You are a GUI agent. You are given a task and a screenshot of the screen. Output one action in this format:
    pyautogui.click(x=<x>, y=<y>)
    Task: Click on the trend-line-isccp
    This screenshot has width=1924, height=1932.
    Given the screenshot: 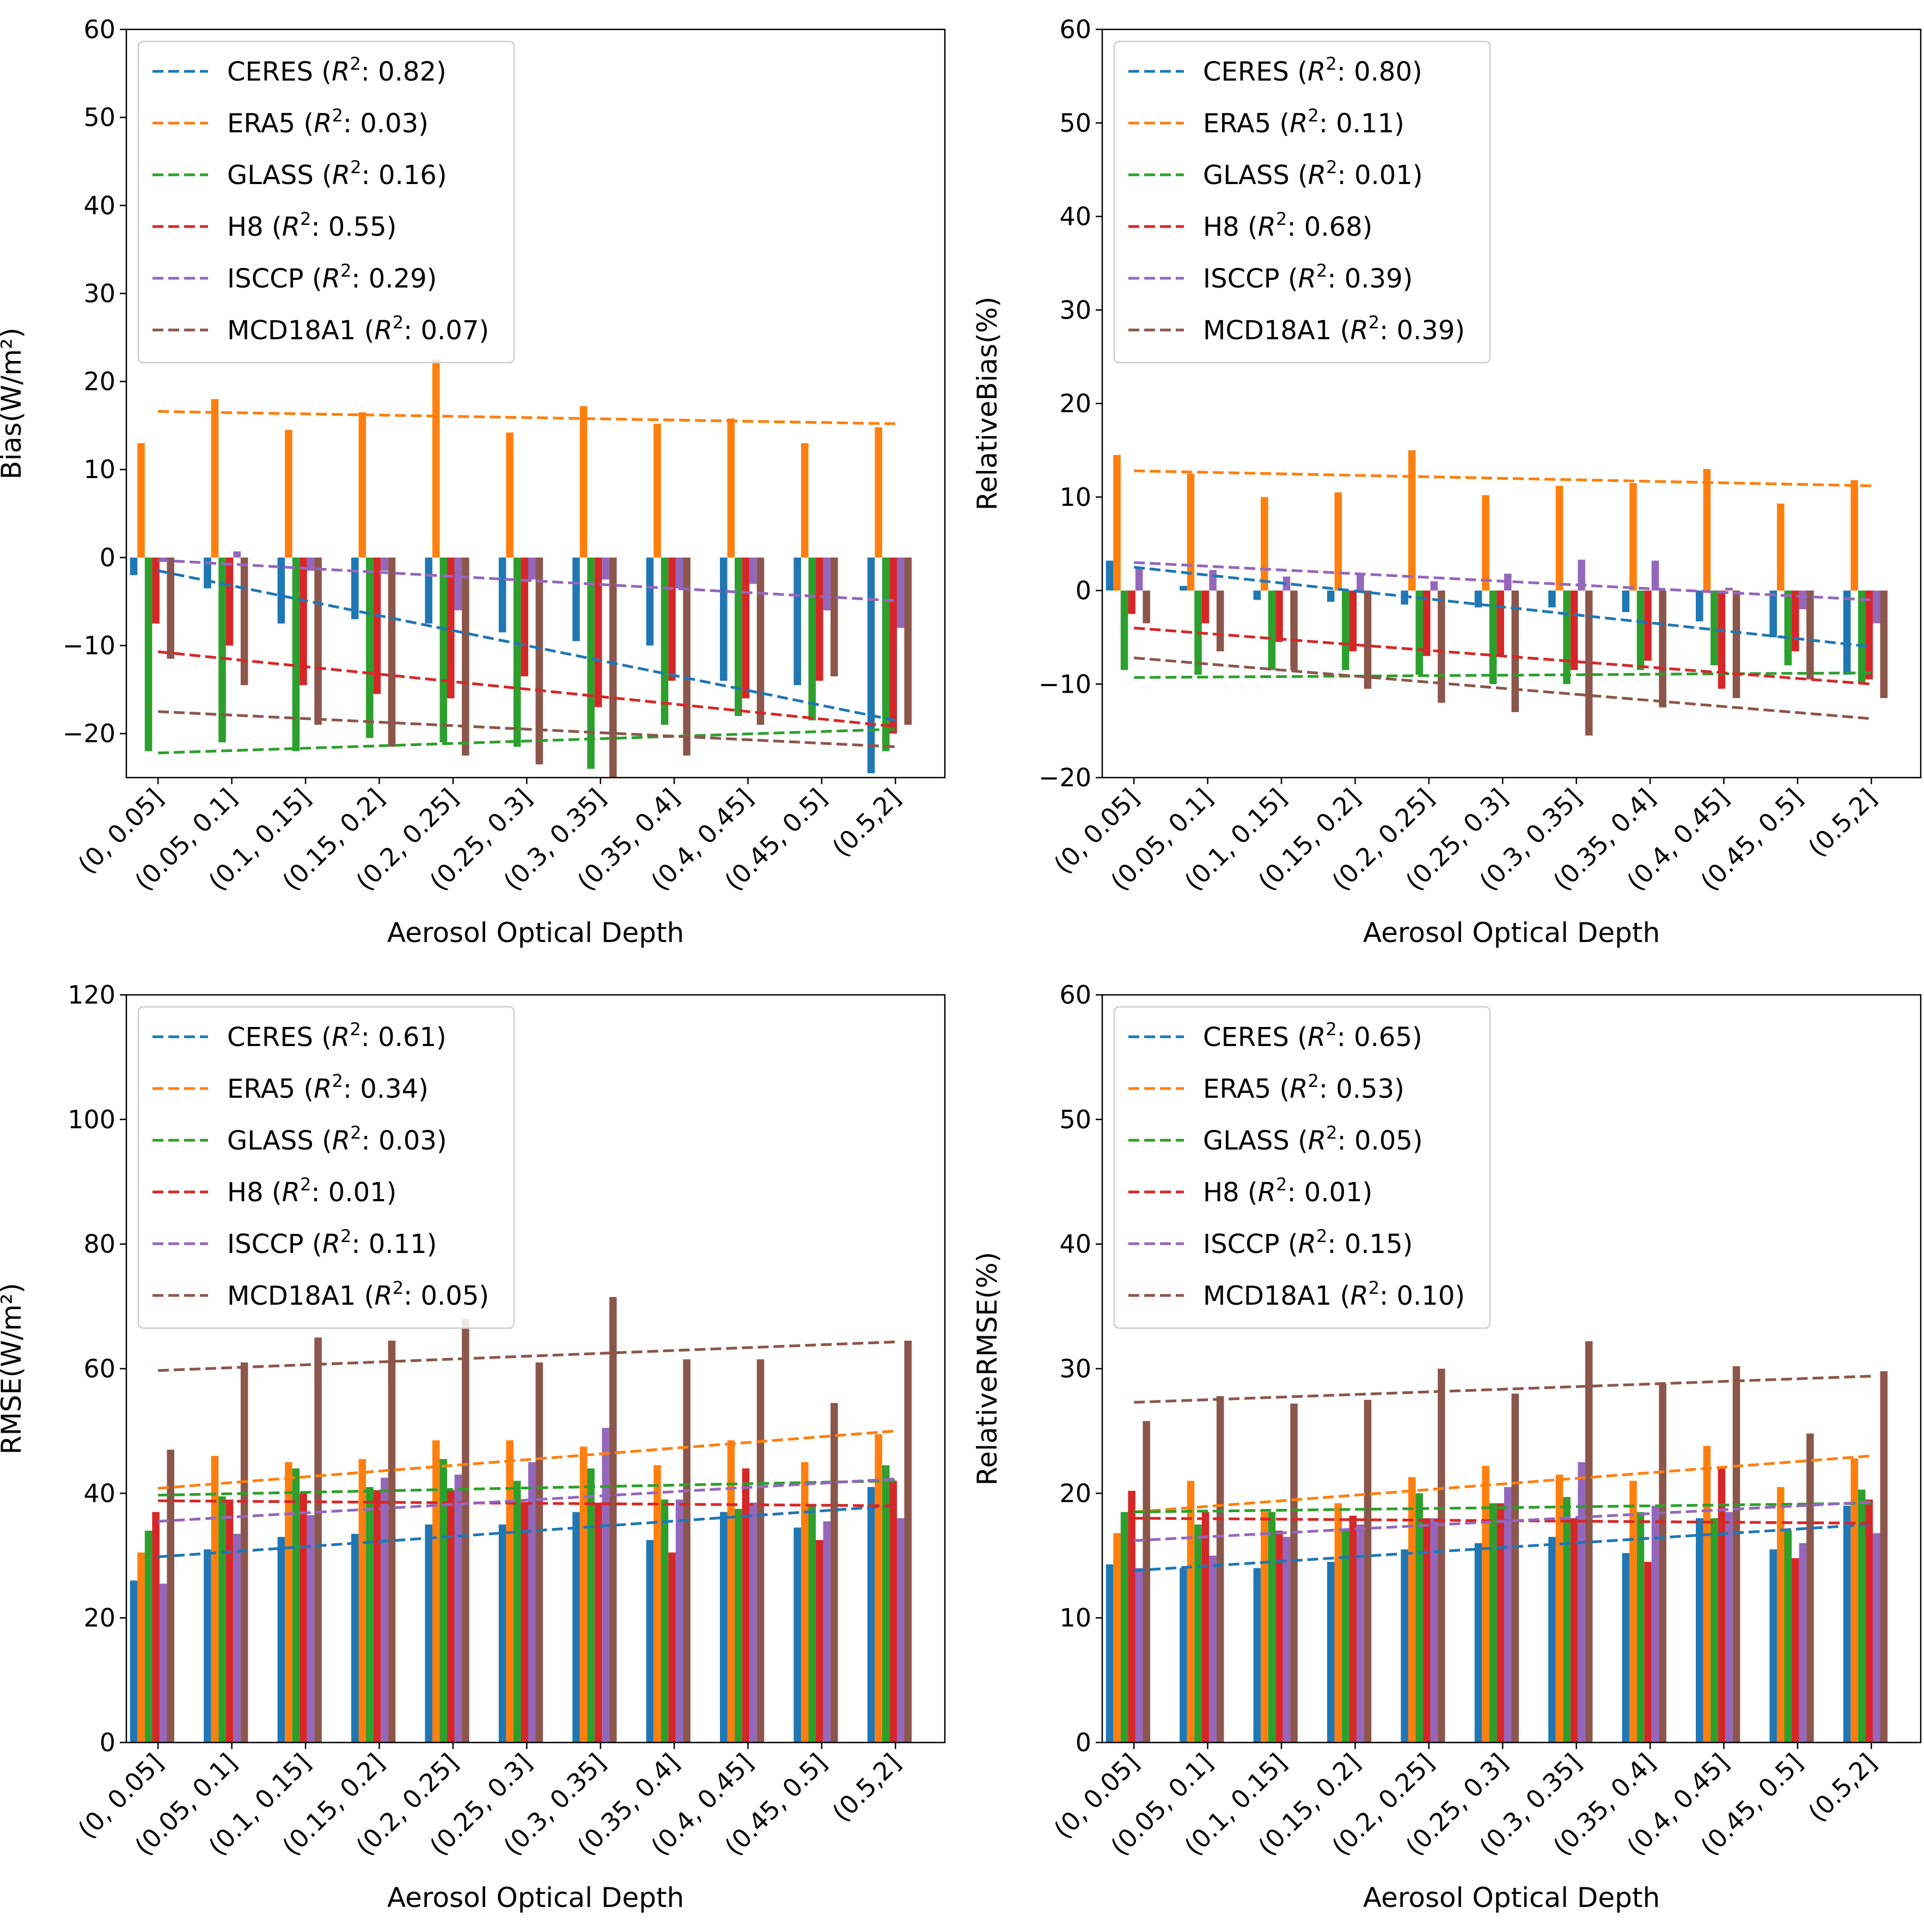 What is the action you would take?
    pyautogui.click(x=1503, y=1521)
    